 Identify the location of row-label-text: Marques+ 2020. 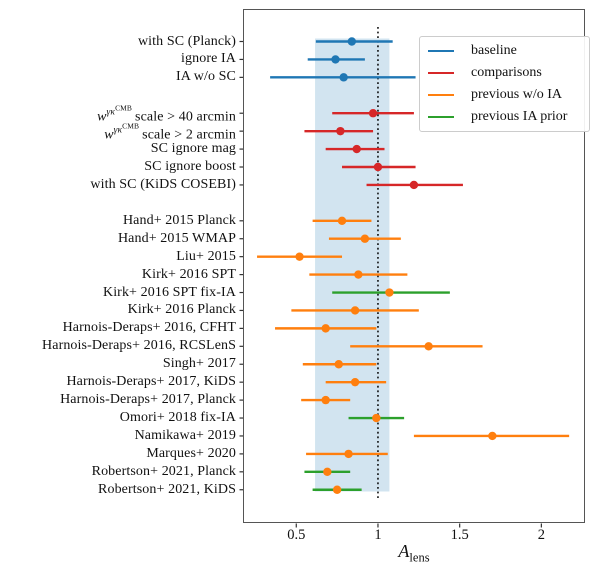
(191, 453).